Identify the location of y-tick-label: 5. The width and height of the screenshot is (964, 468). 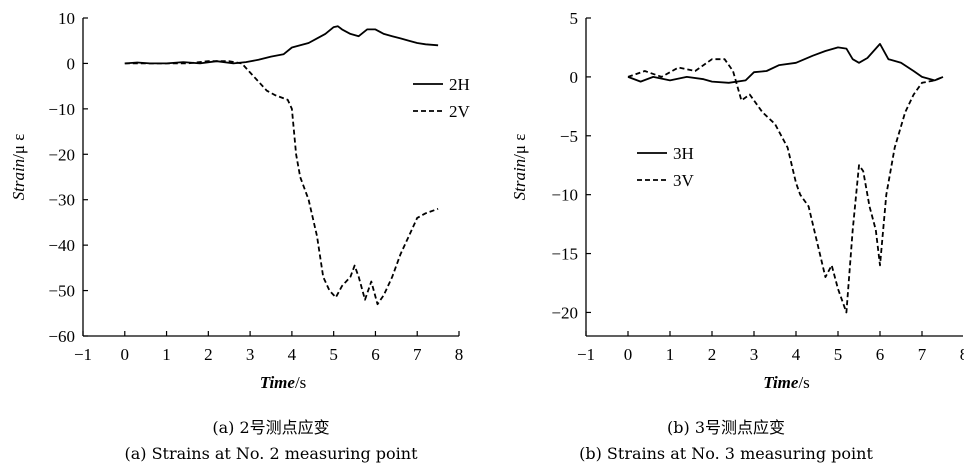
(574, 18).